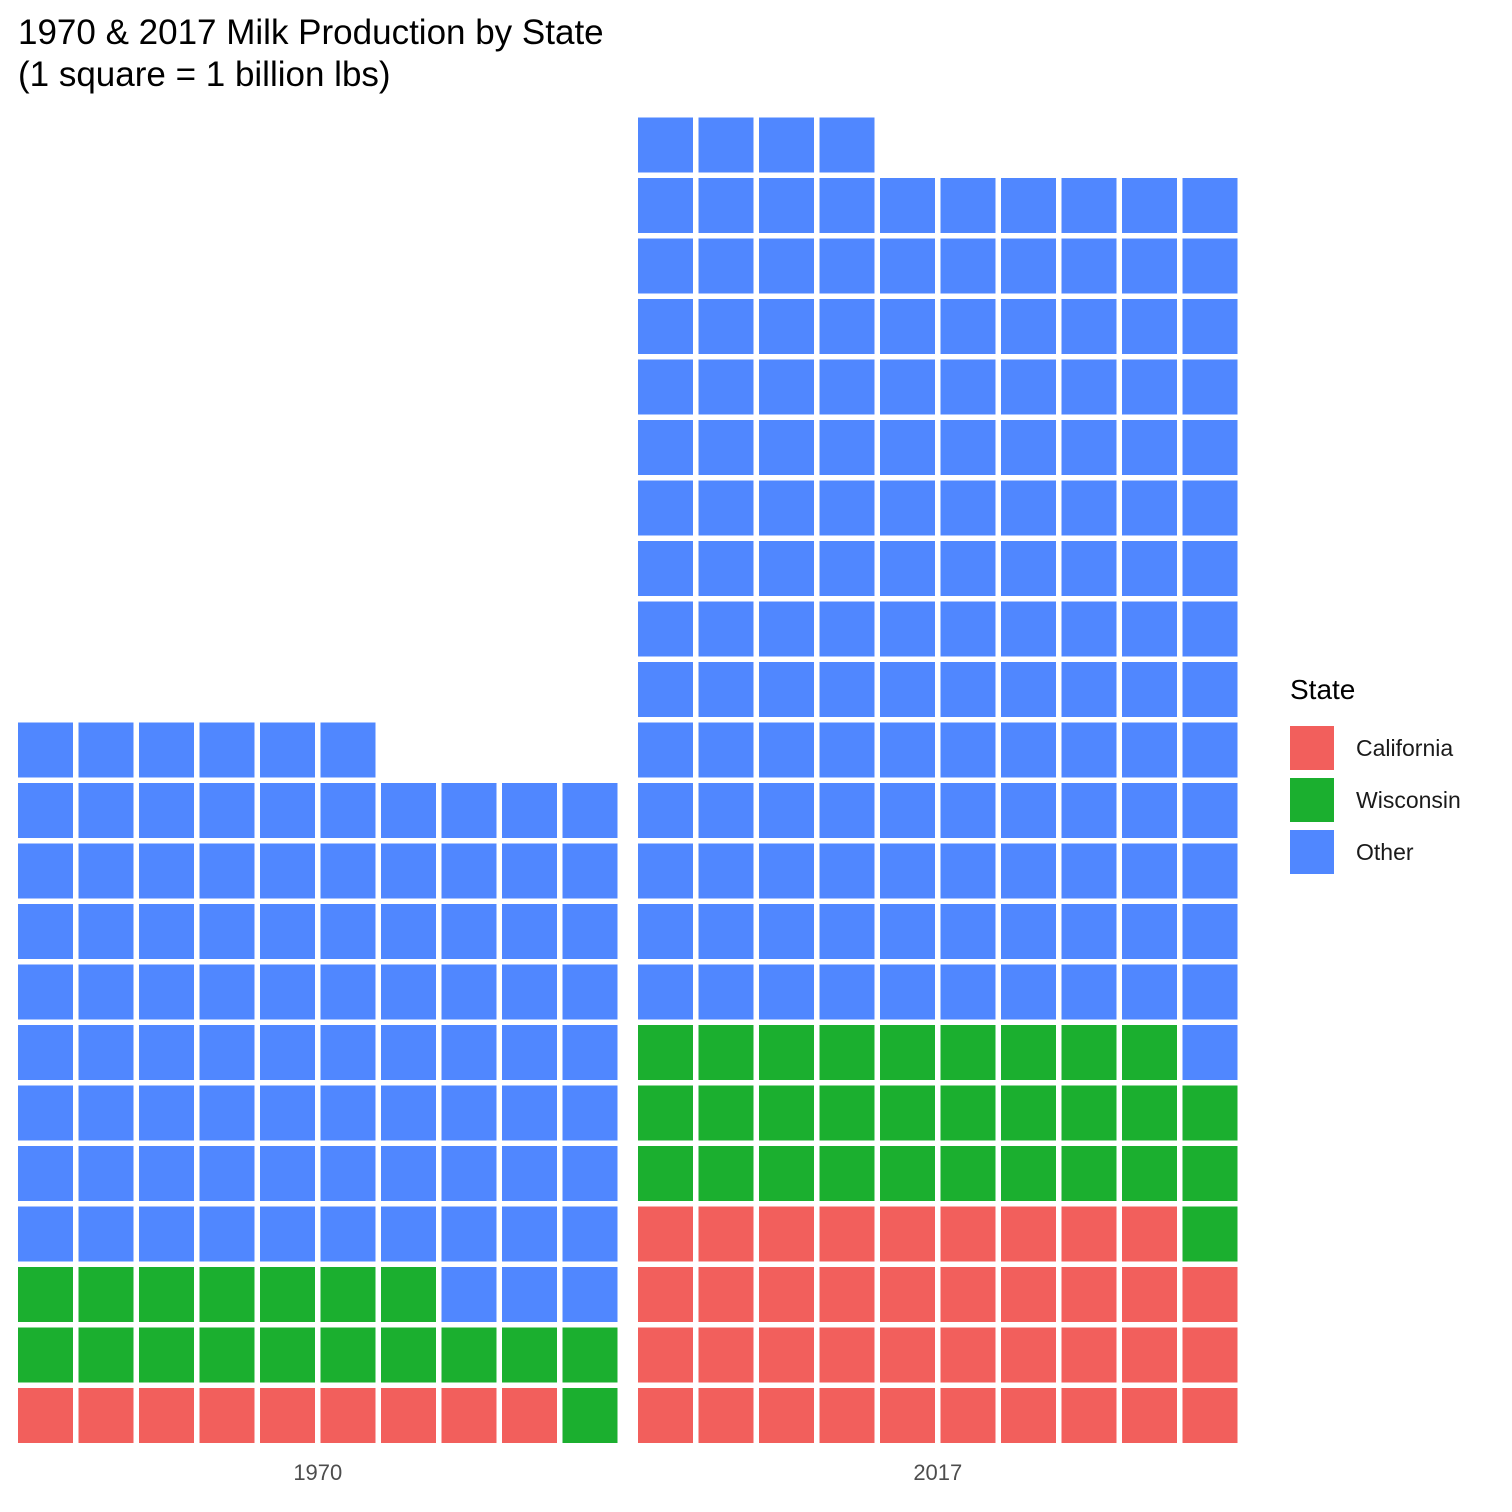 This screenshot has width=1512, height=1512. Describe the element at coordinates (1408, 799) in the screenshot. I see `legend-label-wisconsin: Wisconsin` at that location.